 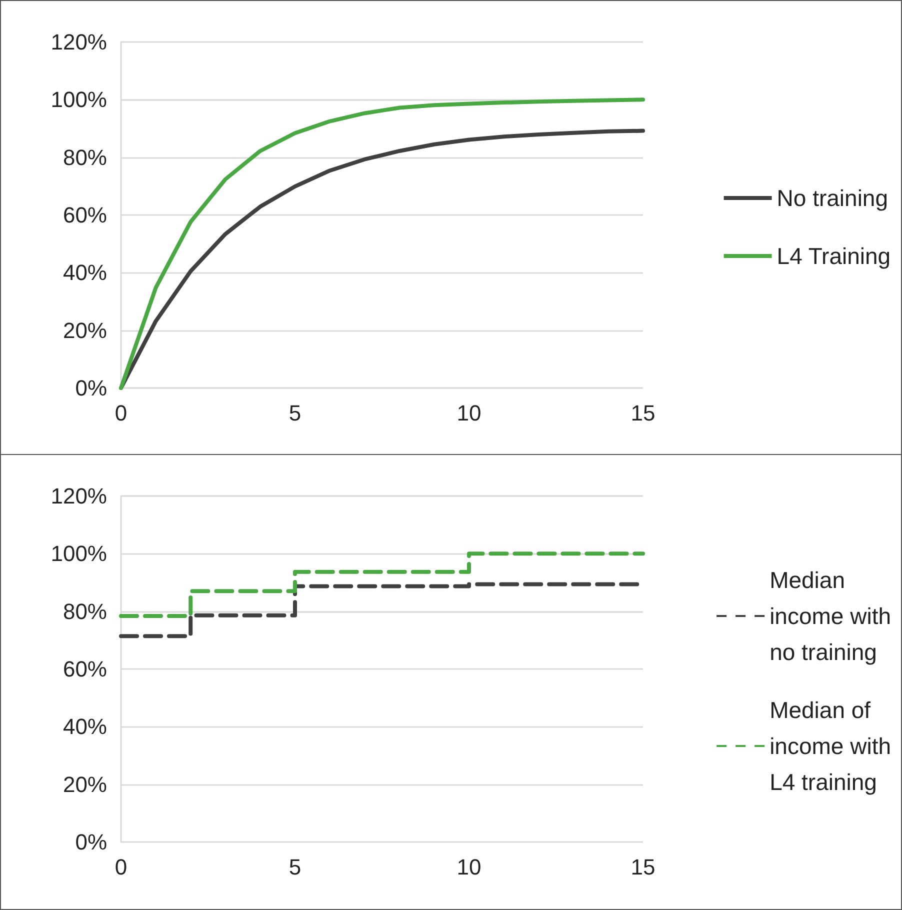 What do you see at coordinates (830, 616) in the screenshot?
I see `legend-label: Median income with no training` at bounding box center [830, 616].